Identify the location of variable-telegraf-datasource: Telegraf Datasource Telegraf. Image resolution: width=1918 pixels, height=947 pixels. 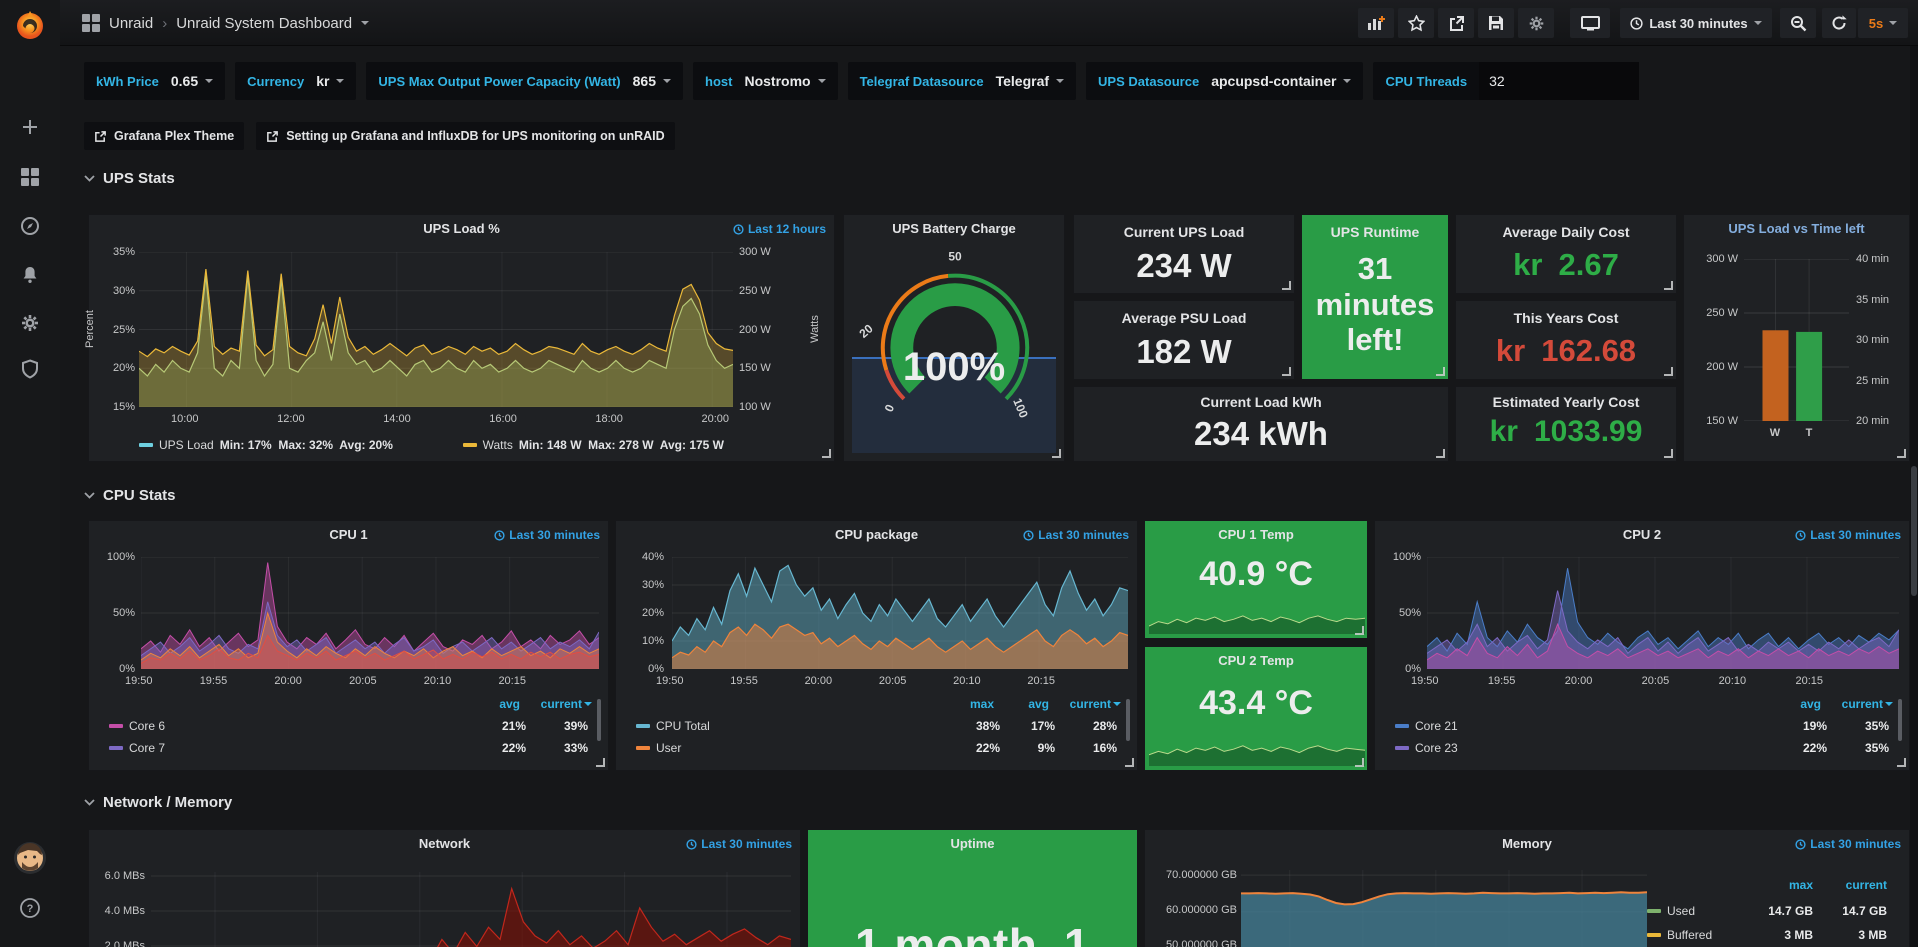
(962, 81).